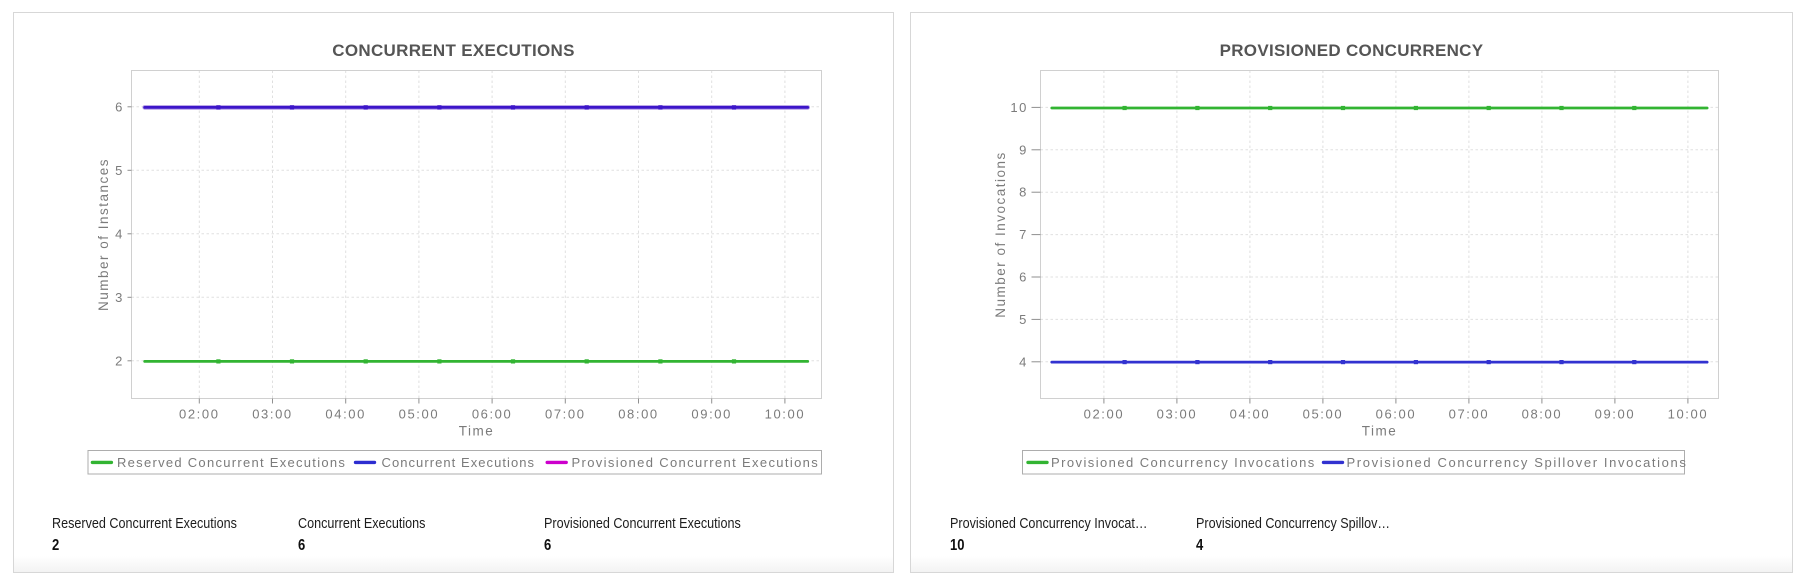 The height and width of the screenshot is (585, 1803). Describe the element at coordinates (1019, 107) in the screenshot. I see `svg-text: 10` at that location.